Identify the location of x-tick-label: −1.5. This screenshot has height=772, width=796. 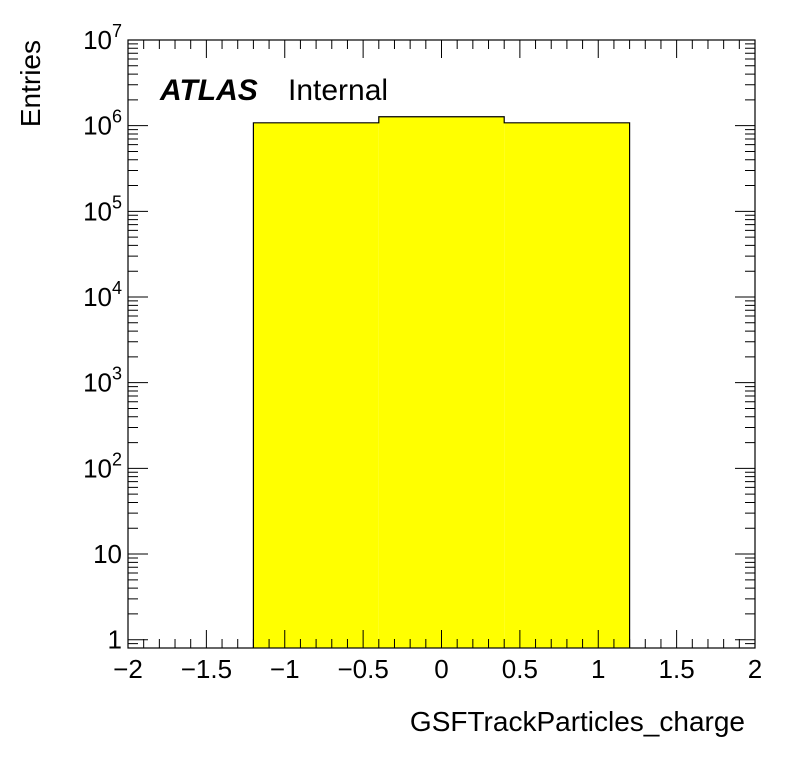
(206, 669).